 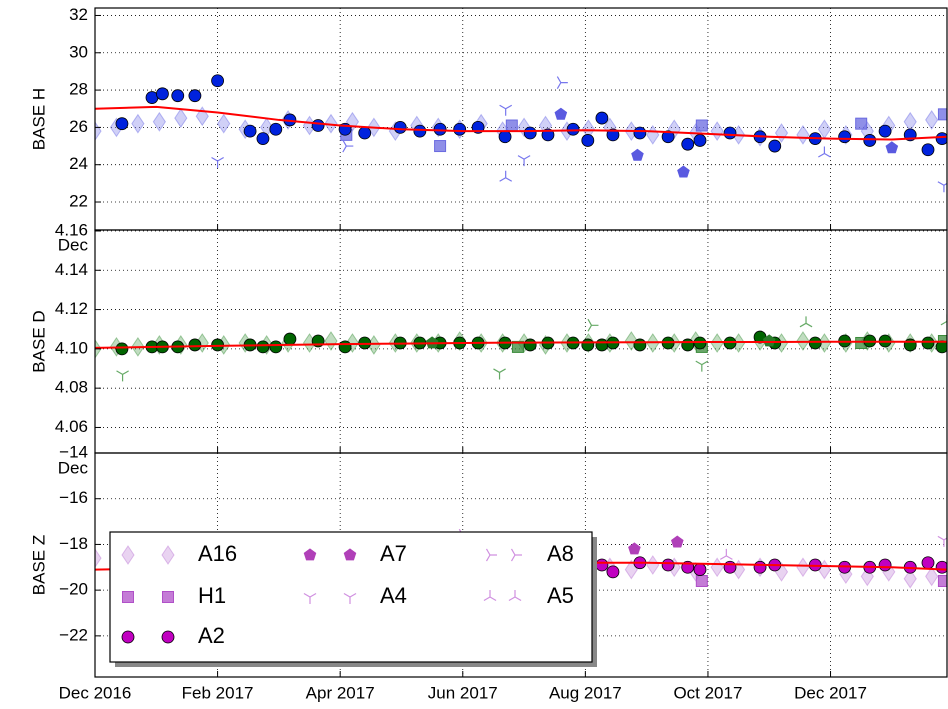 I want to click on legend-label: A5, so click(x=560, y=595).